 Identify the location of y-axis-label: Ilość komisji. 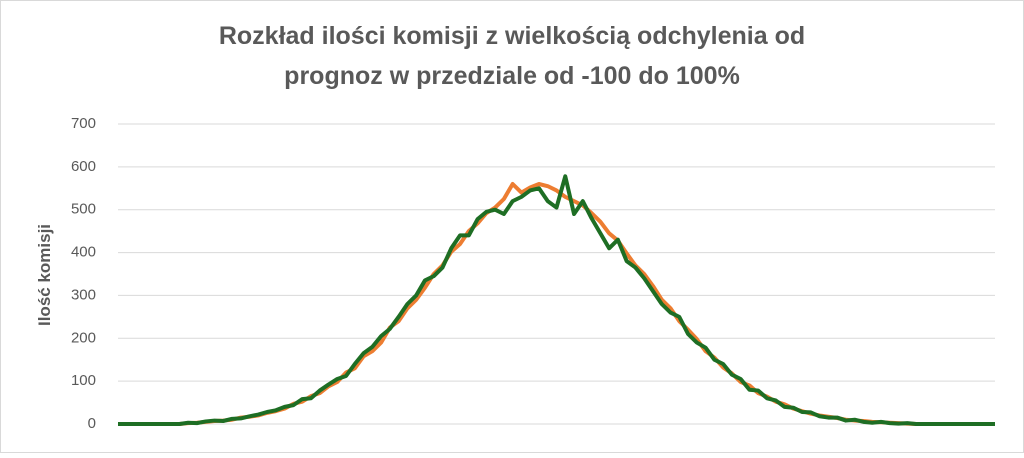
(44, 275).